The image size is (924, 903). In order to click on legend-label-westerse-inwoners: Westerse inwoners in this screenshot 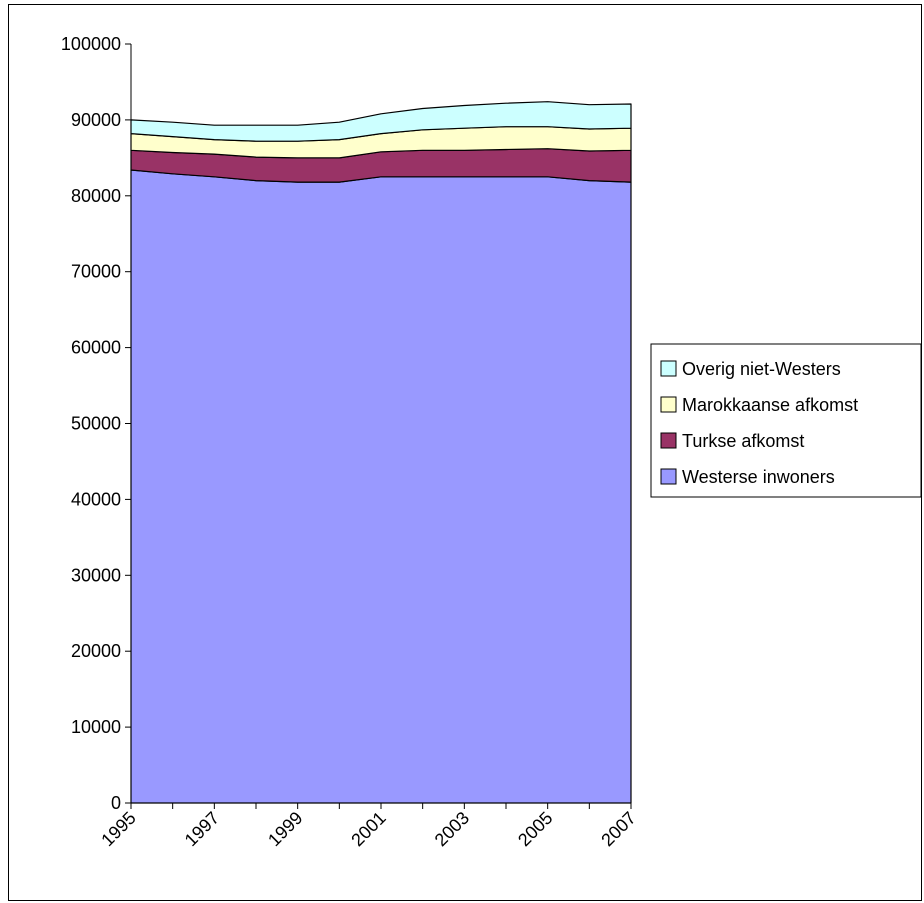, I will do `click(758, 477)`.